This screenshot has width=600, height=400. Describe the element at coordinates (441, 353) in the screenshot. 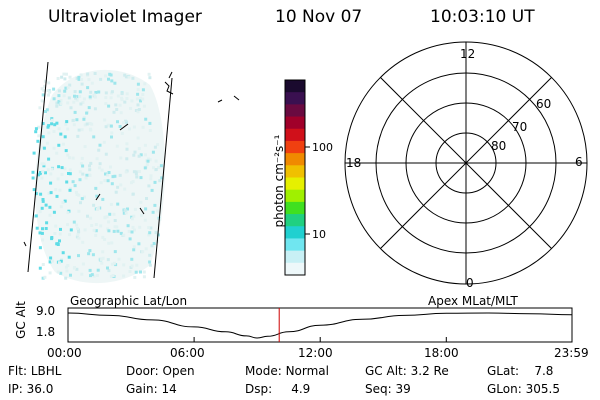

I see `timeline-x-tick-1800: 18:00` at that location.